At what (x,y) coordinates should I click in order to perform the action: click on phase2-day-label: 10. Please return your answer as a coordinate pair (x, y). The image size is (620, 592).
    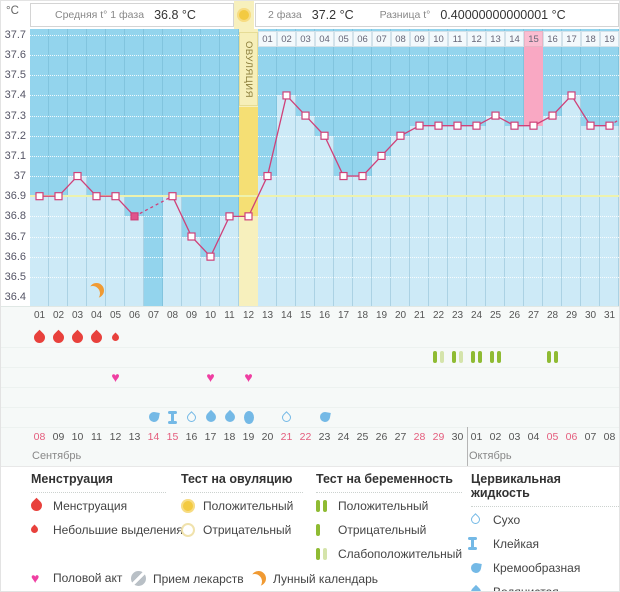
    Looking at the image, I should click on (438, 39).